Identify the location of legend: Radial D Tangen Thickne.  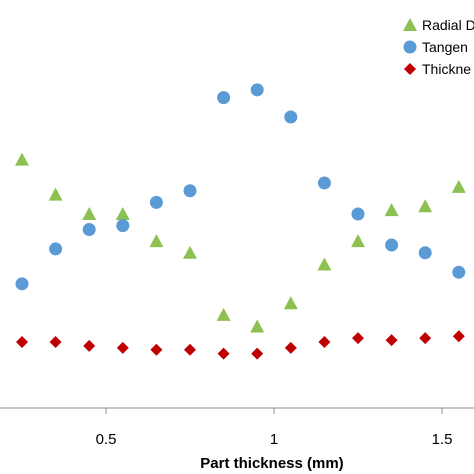
(438, 47).